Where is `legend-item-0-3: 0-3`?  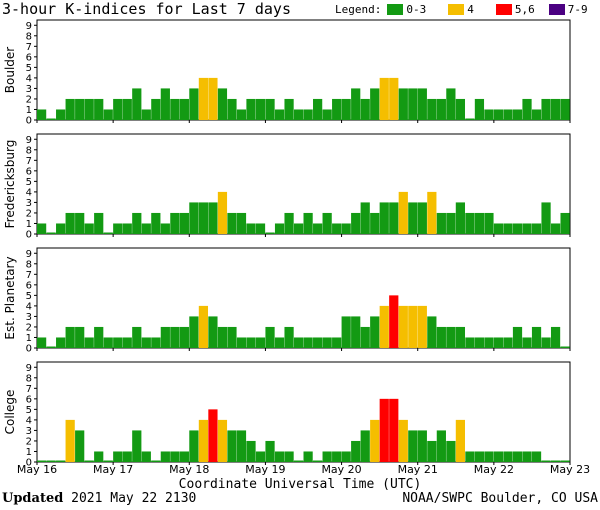 legend-item-0-3: 0-3 is located at coordinates (406, 9).